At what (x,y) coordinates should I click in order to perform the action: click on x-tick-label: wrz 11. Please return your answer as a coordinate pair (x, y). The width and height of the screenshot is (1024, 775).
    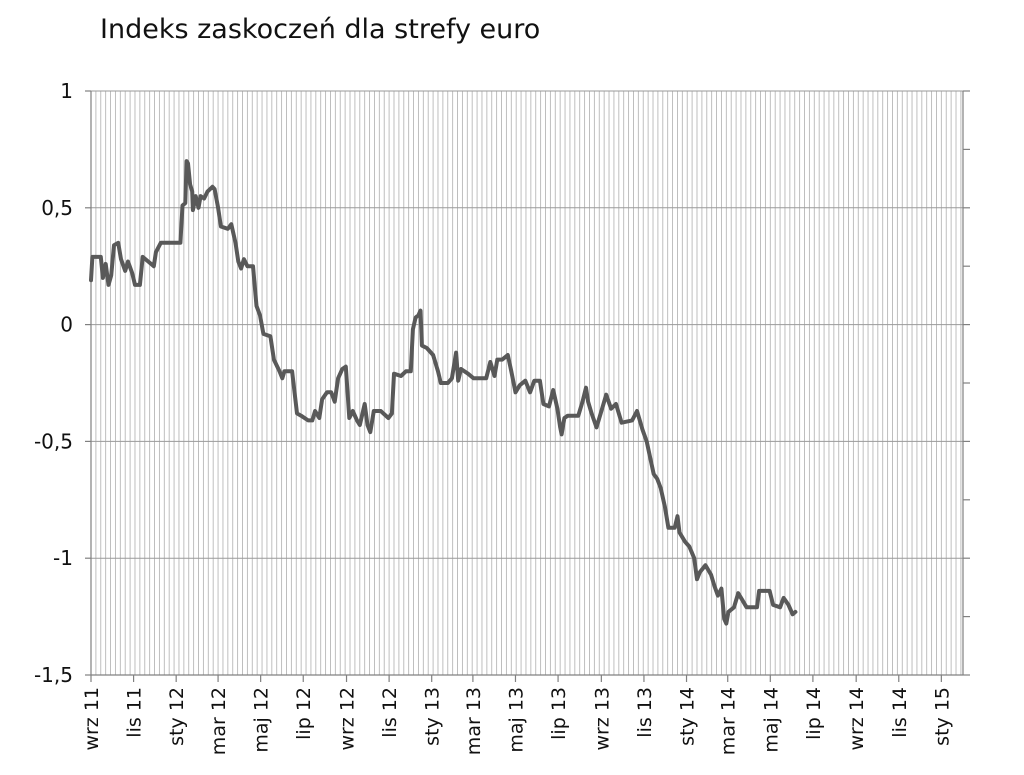
    Looking at the image, I should click on (92, 719).